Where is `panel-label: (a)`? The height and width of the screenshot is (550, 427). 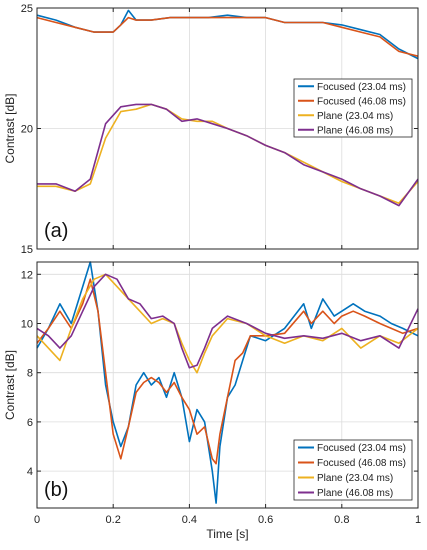
panel-label: (a) is located at coordinates (56, 231).